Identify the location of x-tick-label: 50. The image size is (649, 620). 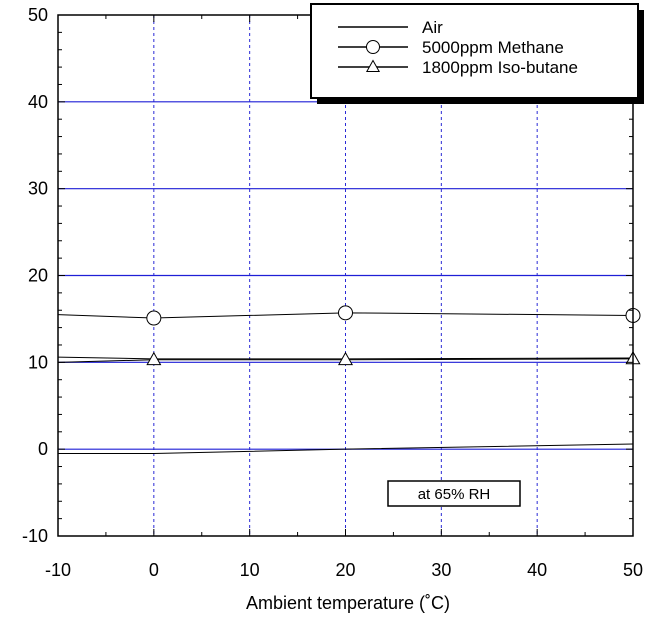
(633, 570).